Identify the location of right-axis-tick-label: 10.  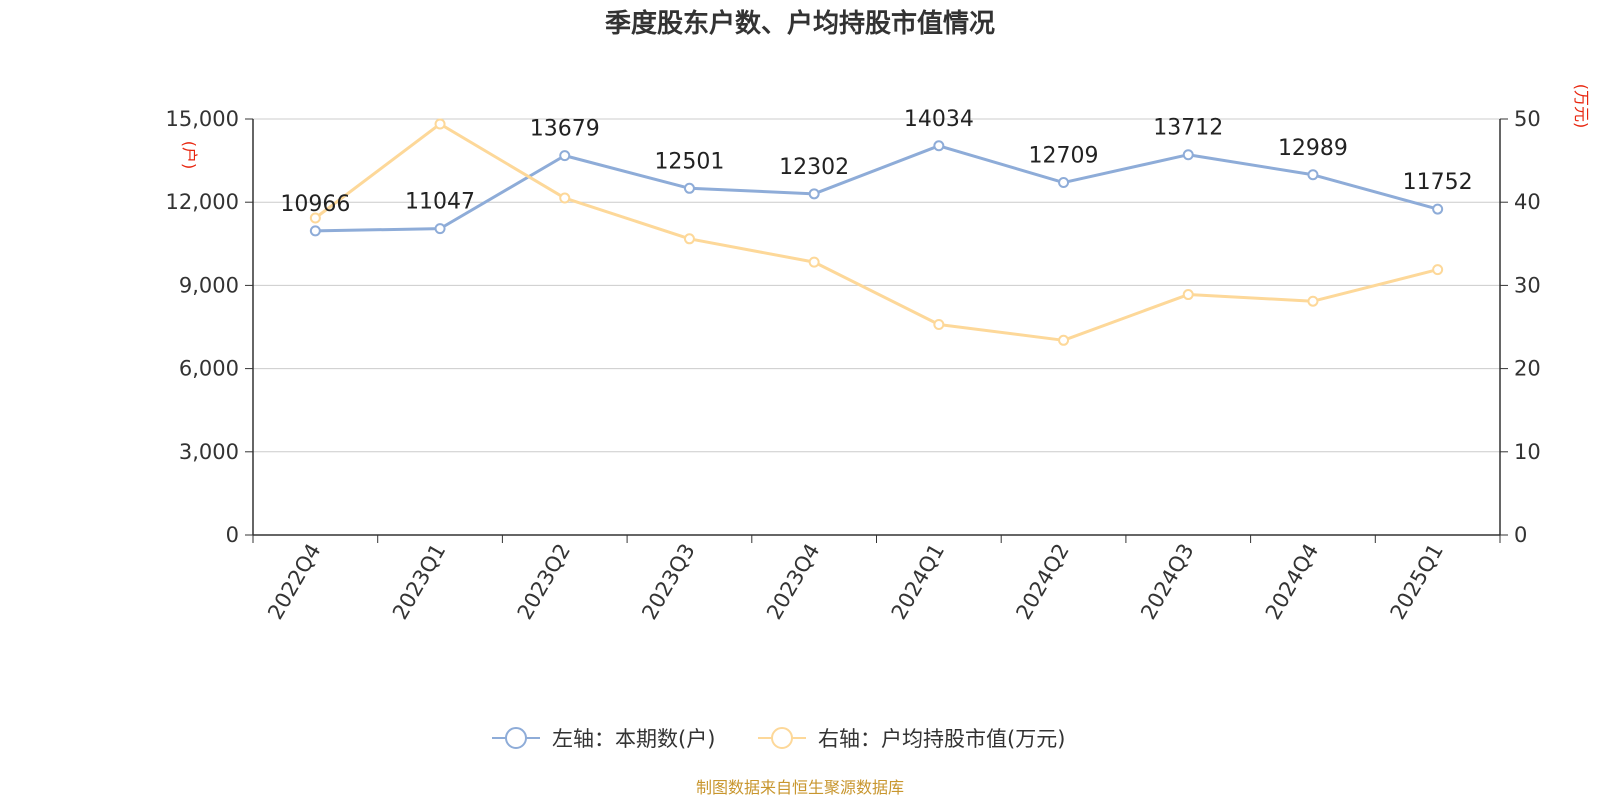
(1527, 452).